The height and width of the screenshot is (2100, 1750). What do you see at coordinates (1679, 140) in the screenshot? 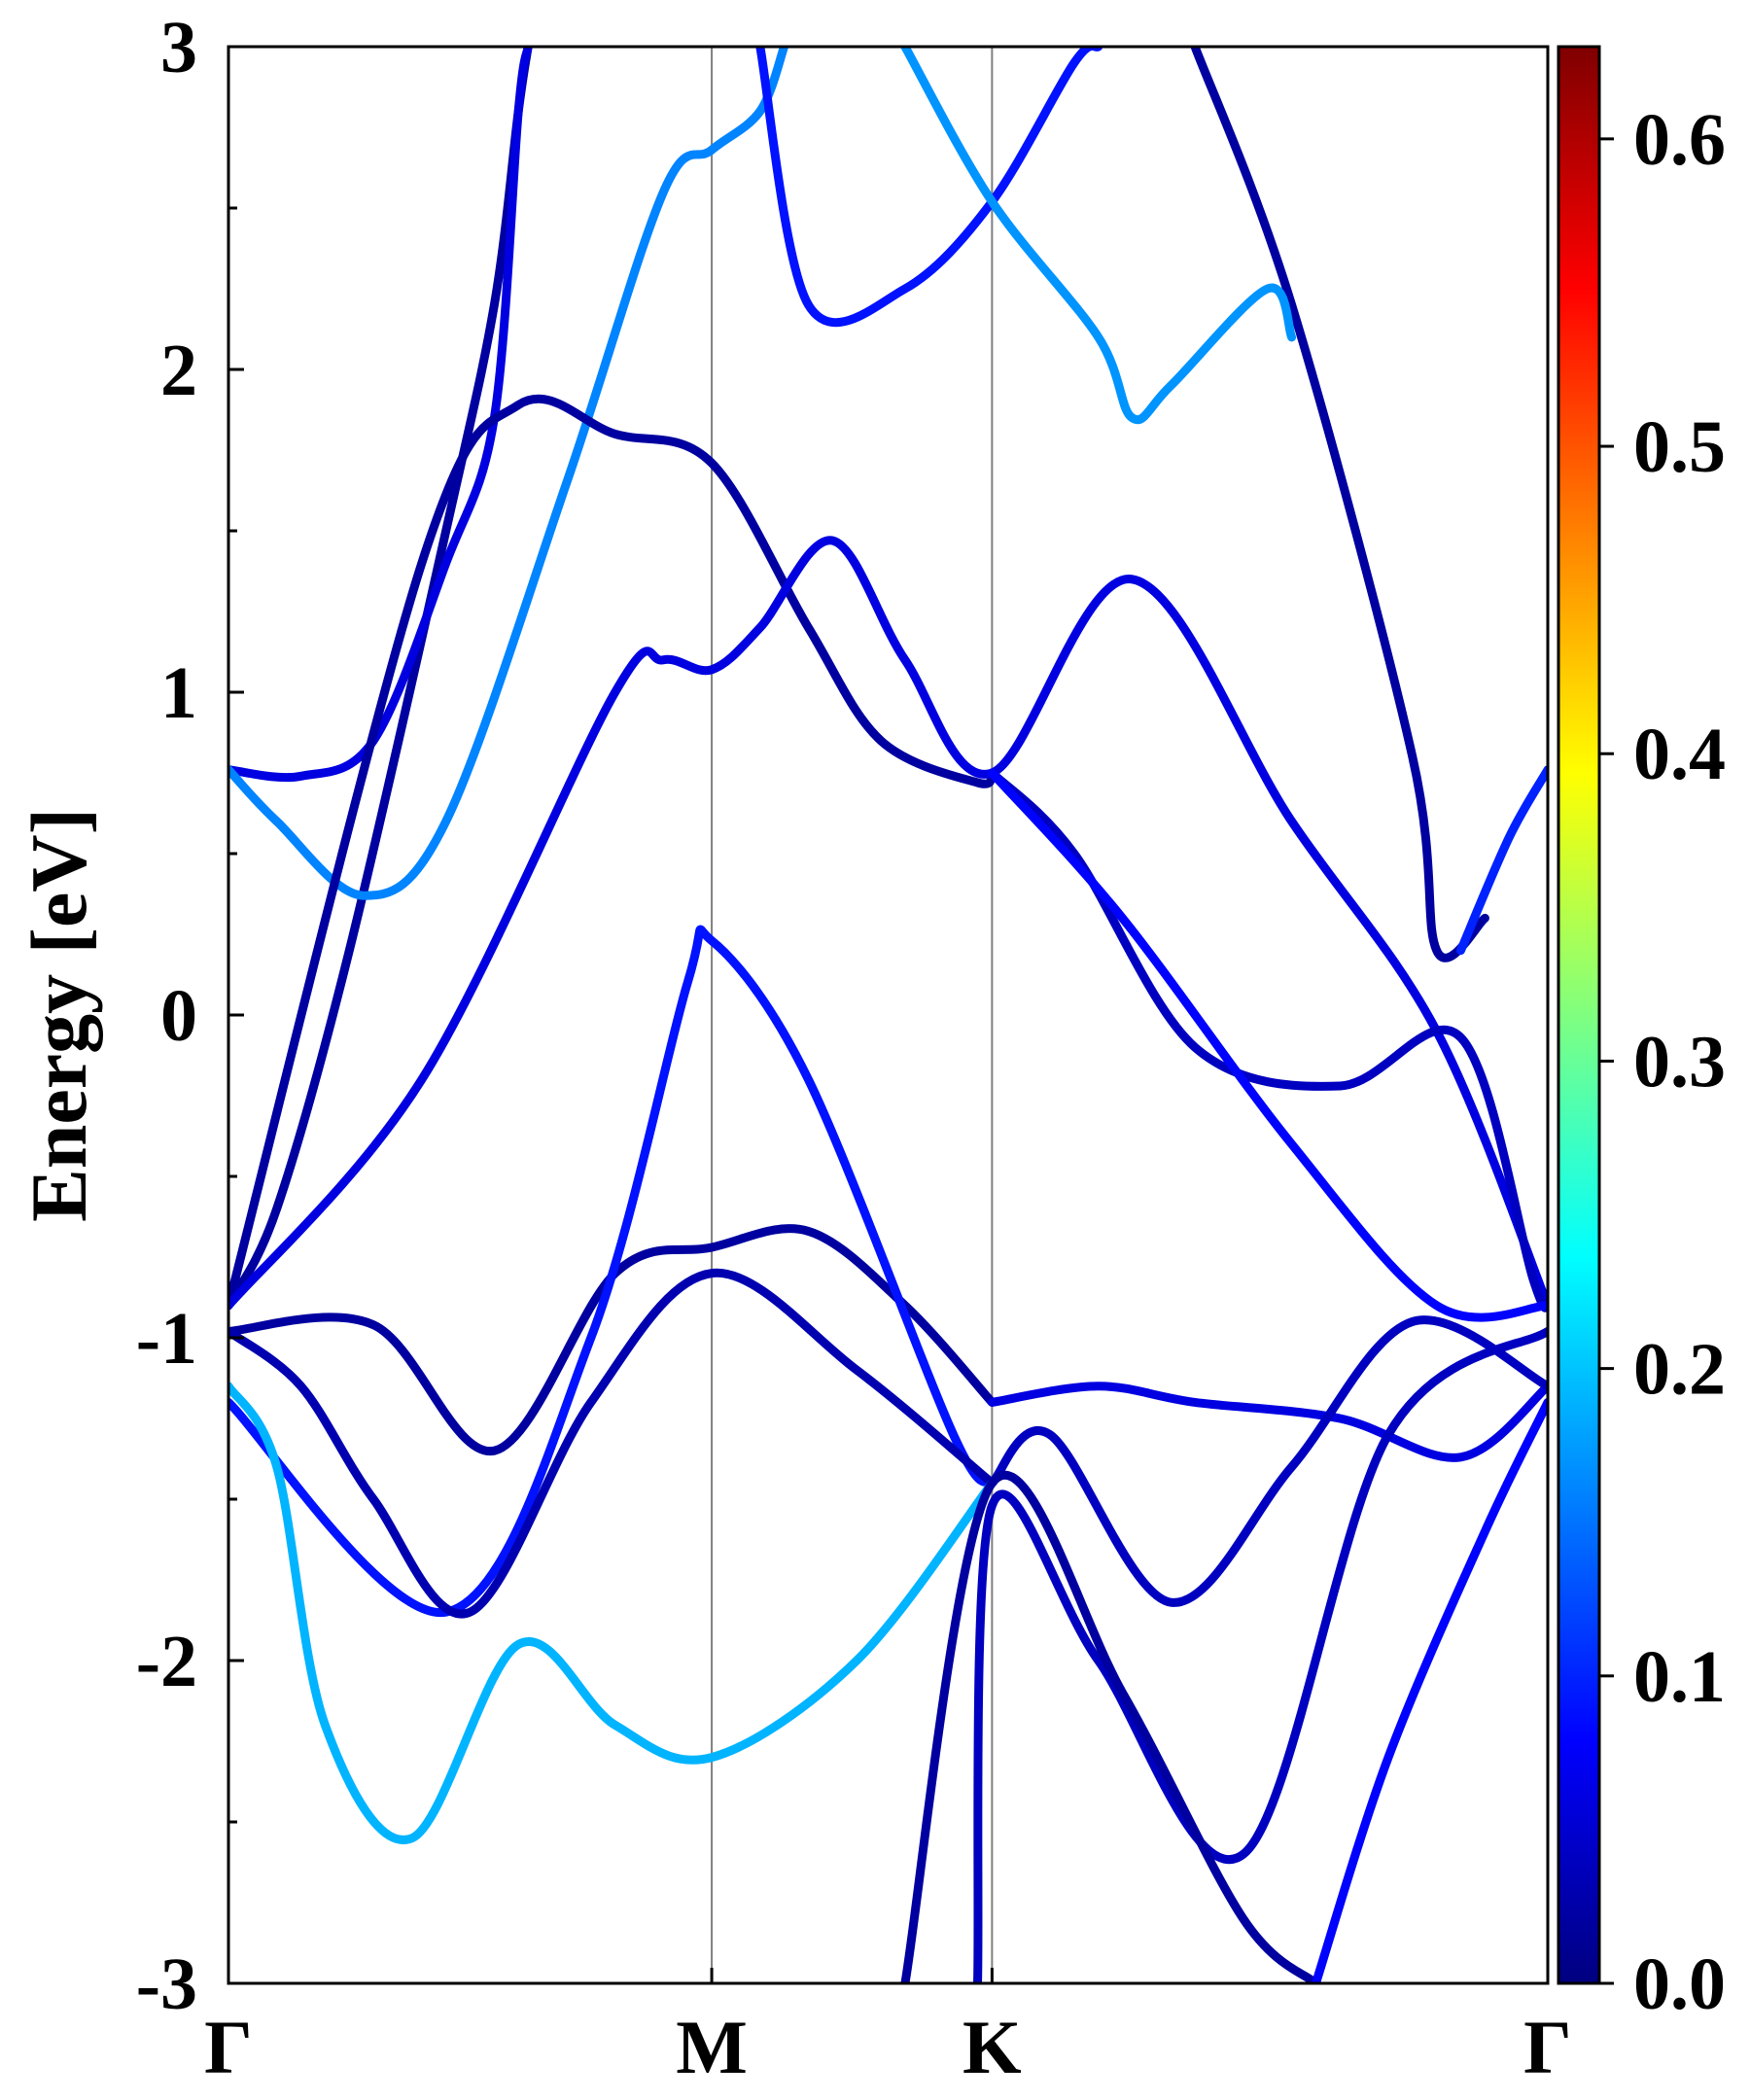
I see `colorbar-tick-label: 0.6` at bounding box center [1679, 140].